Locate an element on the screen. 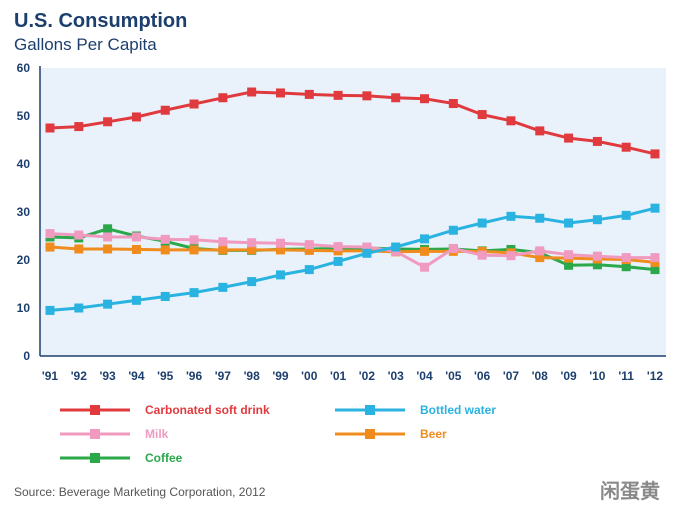  legend-item-beer: Beer is located at coordinates (391, 434).